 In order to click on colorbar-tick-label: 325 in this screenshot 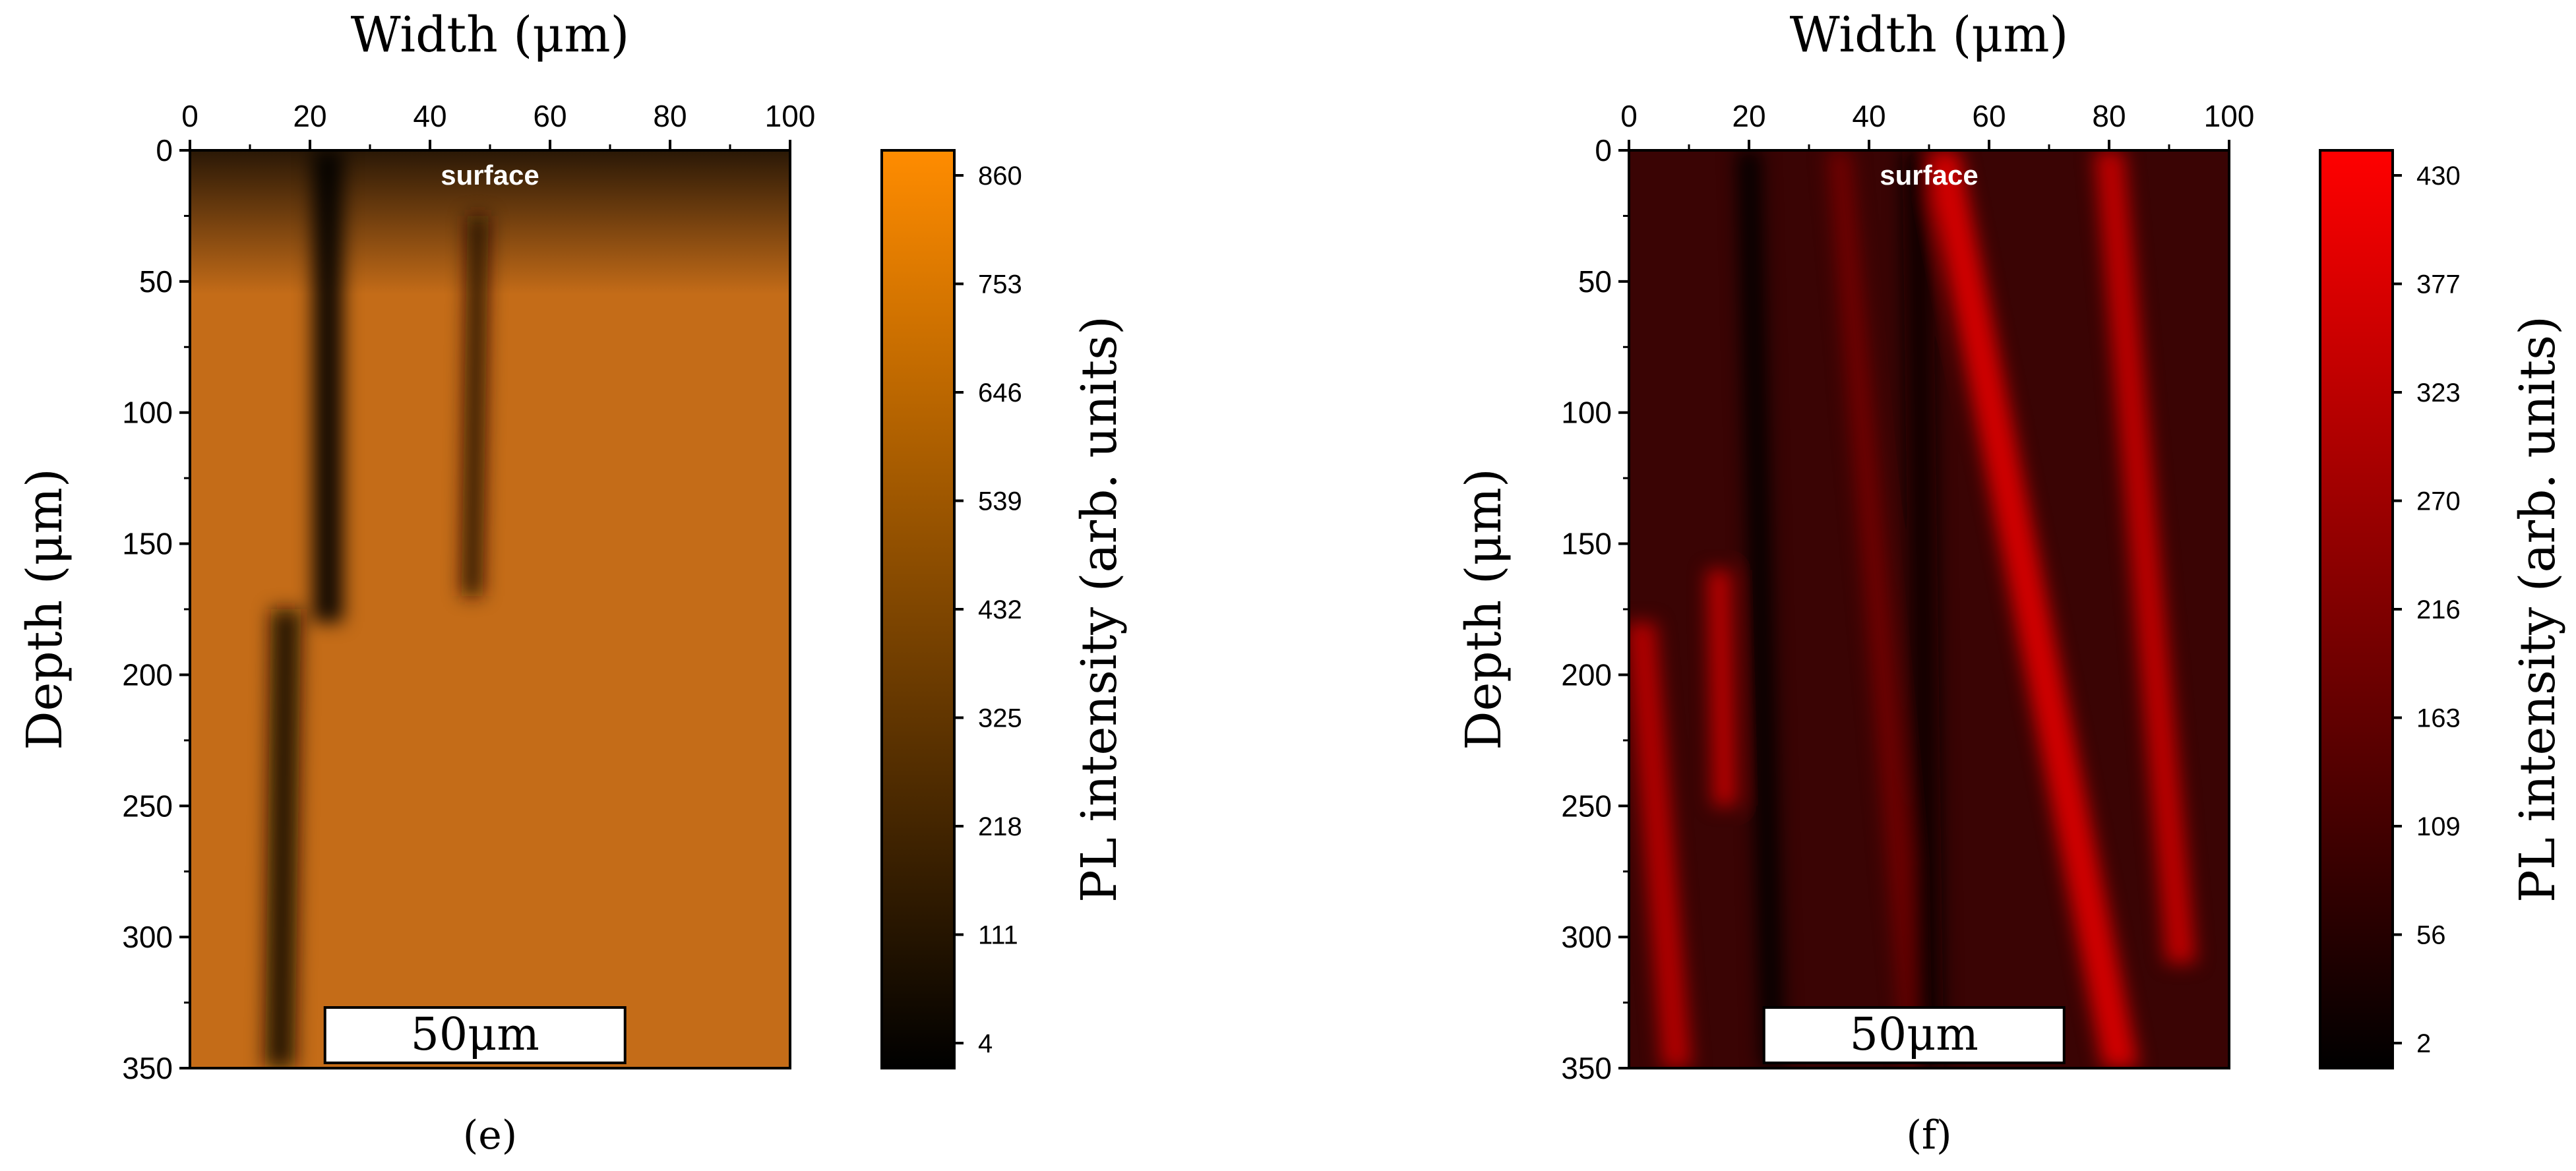, I will do `click(1000, 718)`.